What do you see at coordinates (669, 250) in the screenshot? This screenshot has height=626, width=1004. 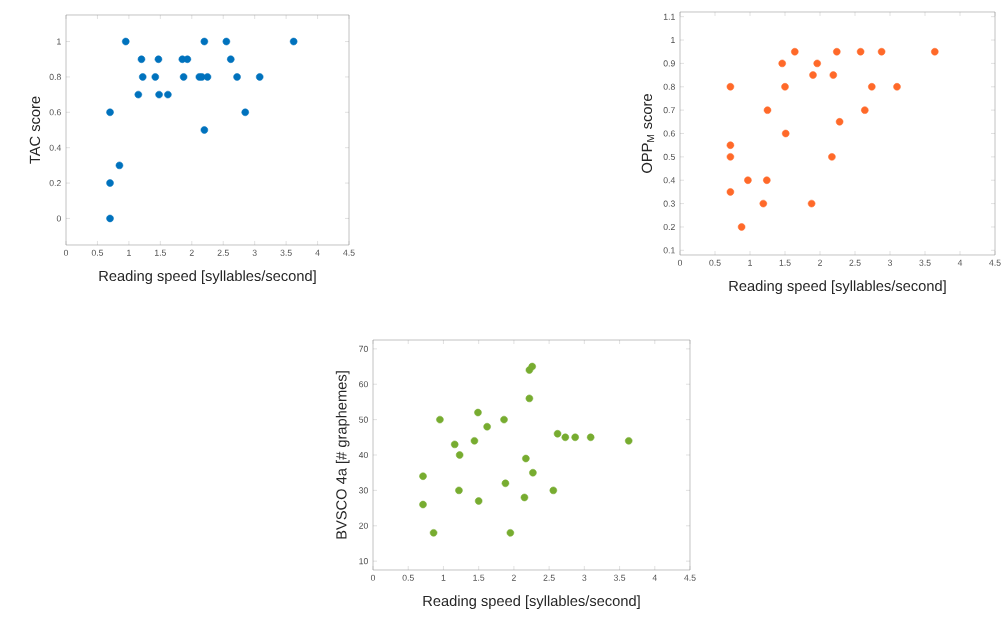 I see `y-tick-label: 0.1` at bounding box center [669, 250].